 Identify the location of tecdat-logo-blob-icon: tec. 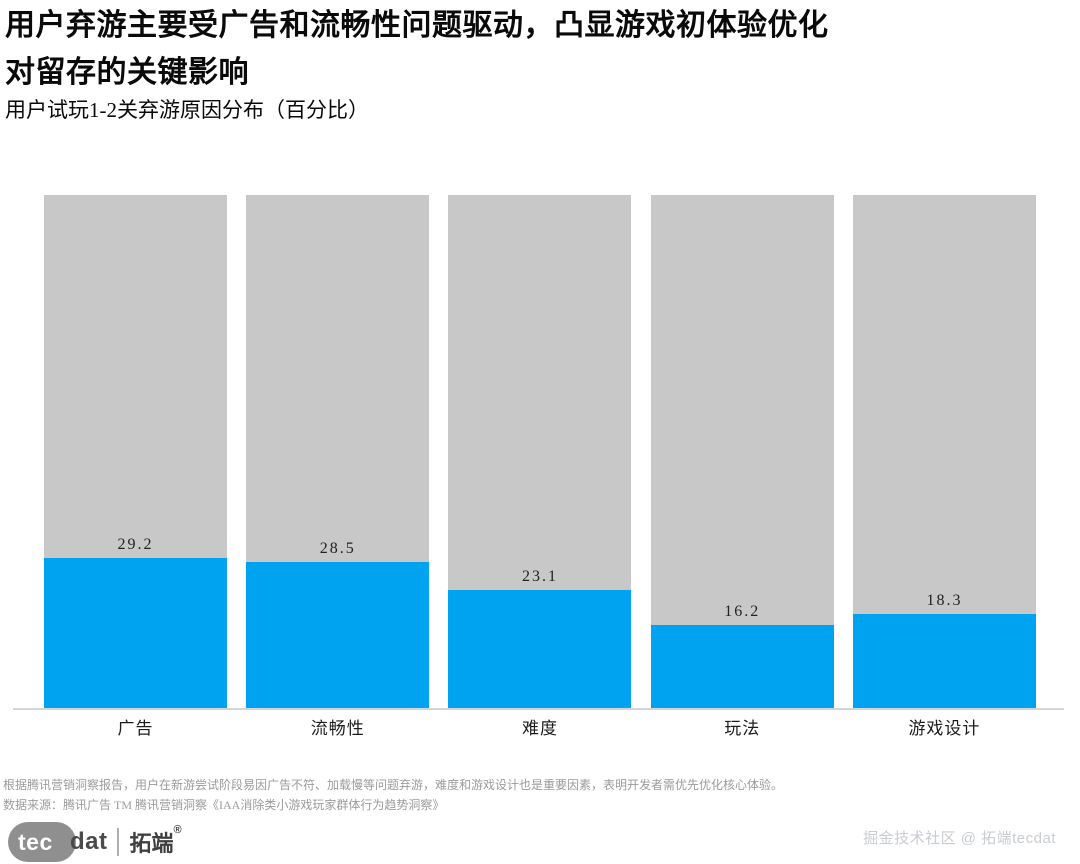
(42, 842).